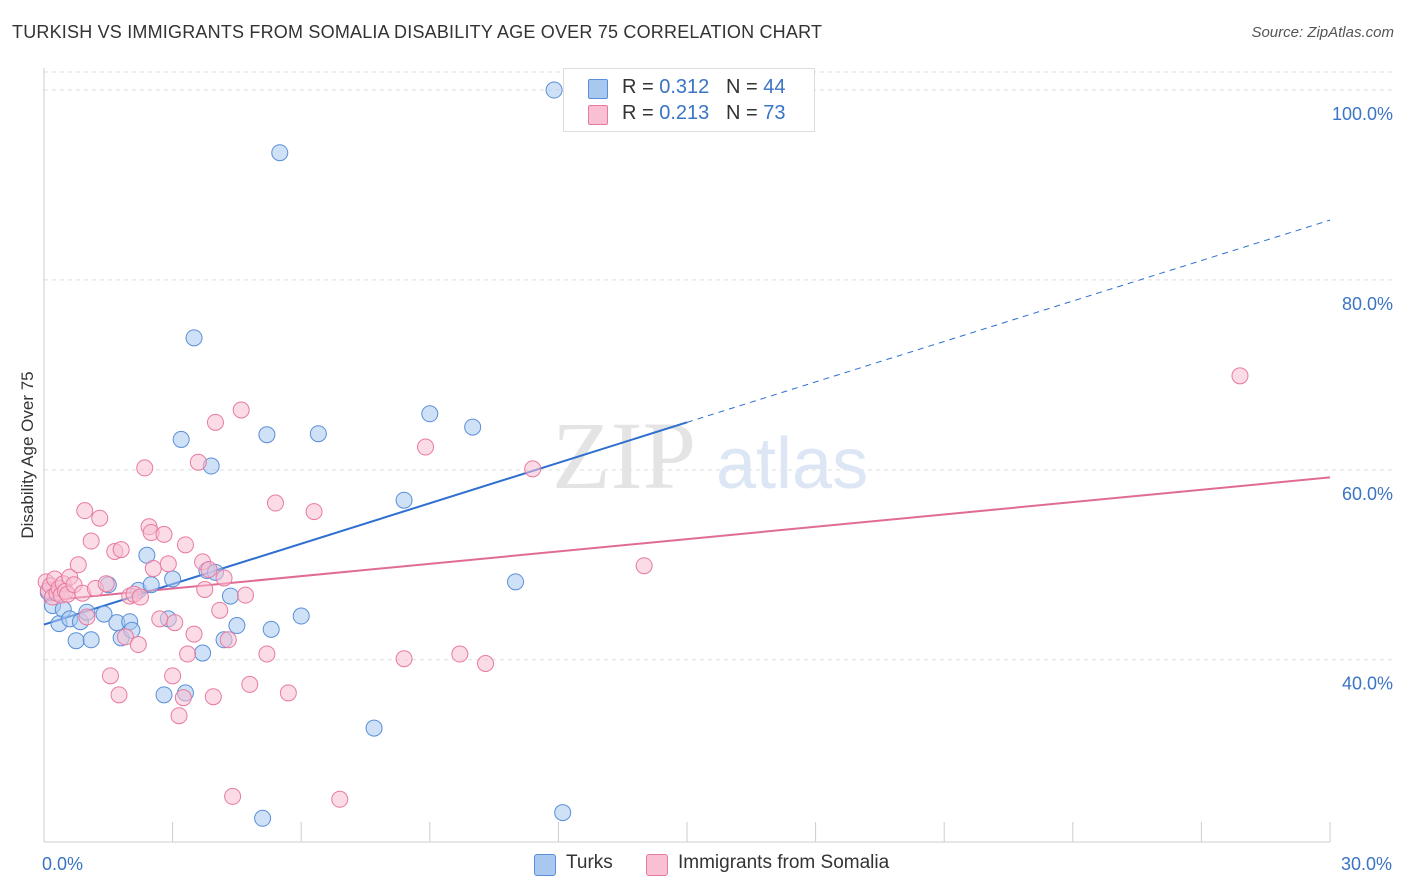 Image resolution: width=1406 pixels, height=892 pixels. What do you see at coordinates (774, 113) in the screenshot?
I see `n-value: 73` at bounding box center [774, 113].